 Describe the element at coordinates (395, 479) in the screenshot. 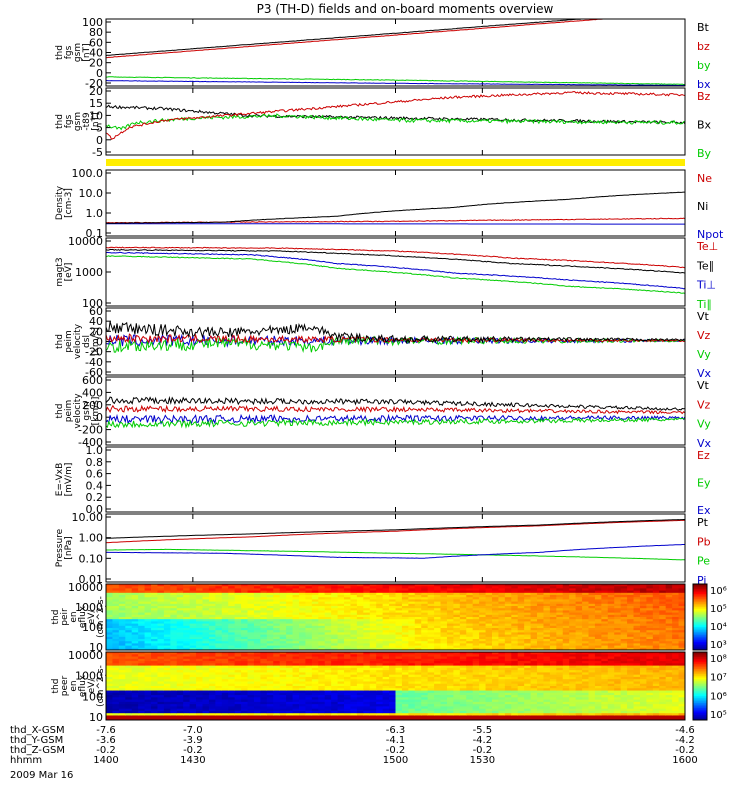

I see `frame-efield` at that location.